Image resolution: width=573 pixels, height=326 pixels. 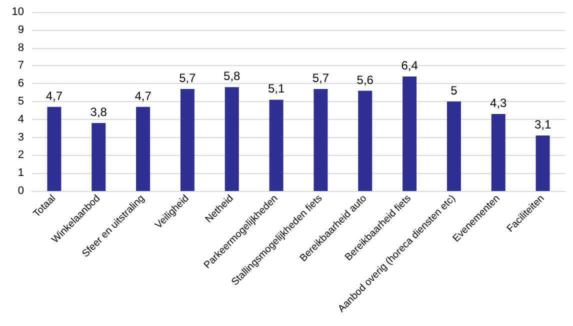 What do you see at coordinates (454, 91) in the screenshot?
I see `data-label: 5` at bounding box center [454, 91].